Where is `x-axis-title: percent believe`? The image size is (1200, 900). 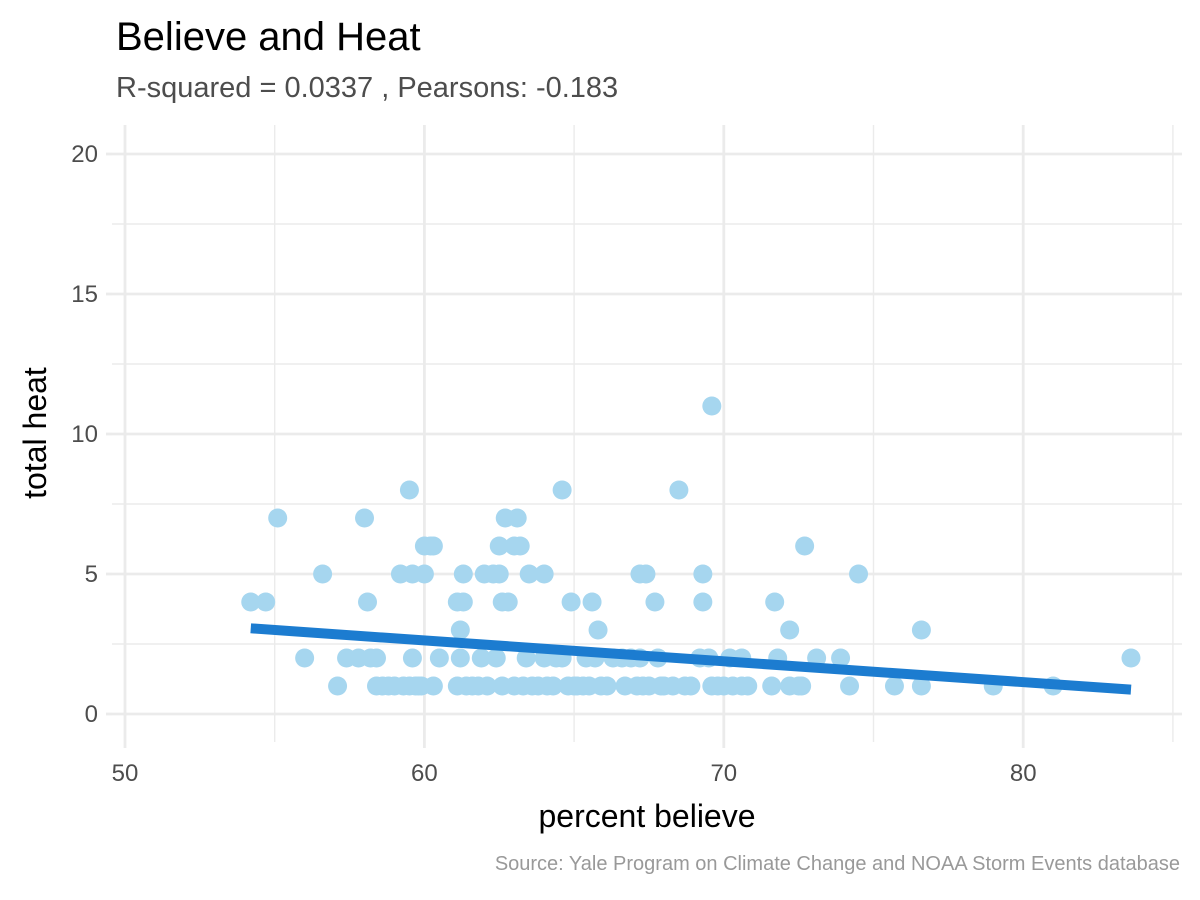
x-axis-title: percent believe is located at coordinates (646, 816).